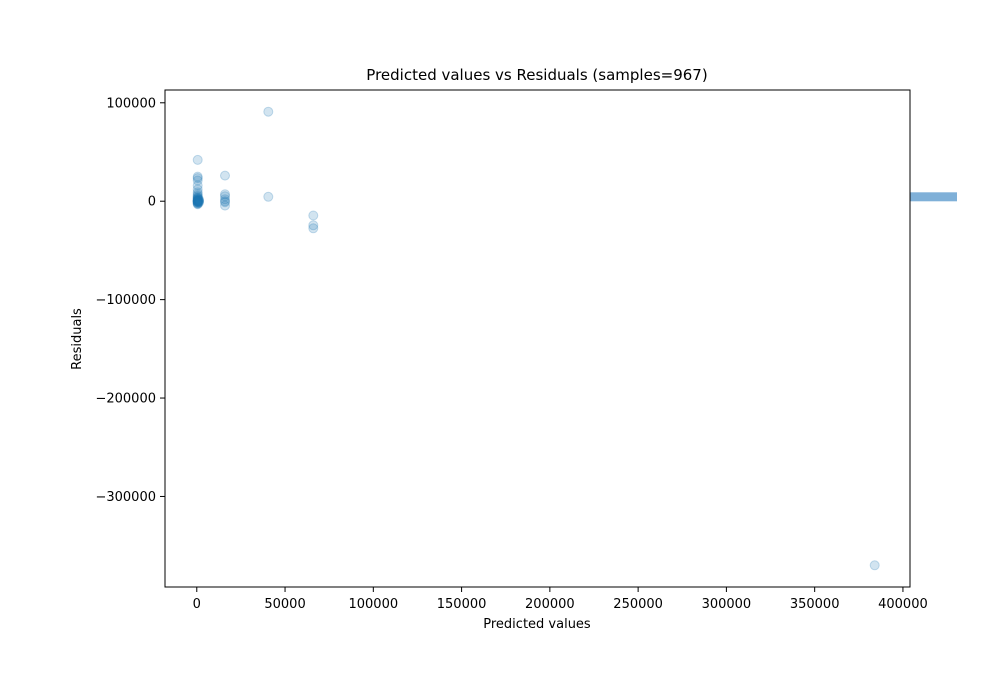  What do you see at coordinates (550, 604) in the screenshot?
I see `x-tick-label: 200000` at bounding box center [550, 604].